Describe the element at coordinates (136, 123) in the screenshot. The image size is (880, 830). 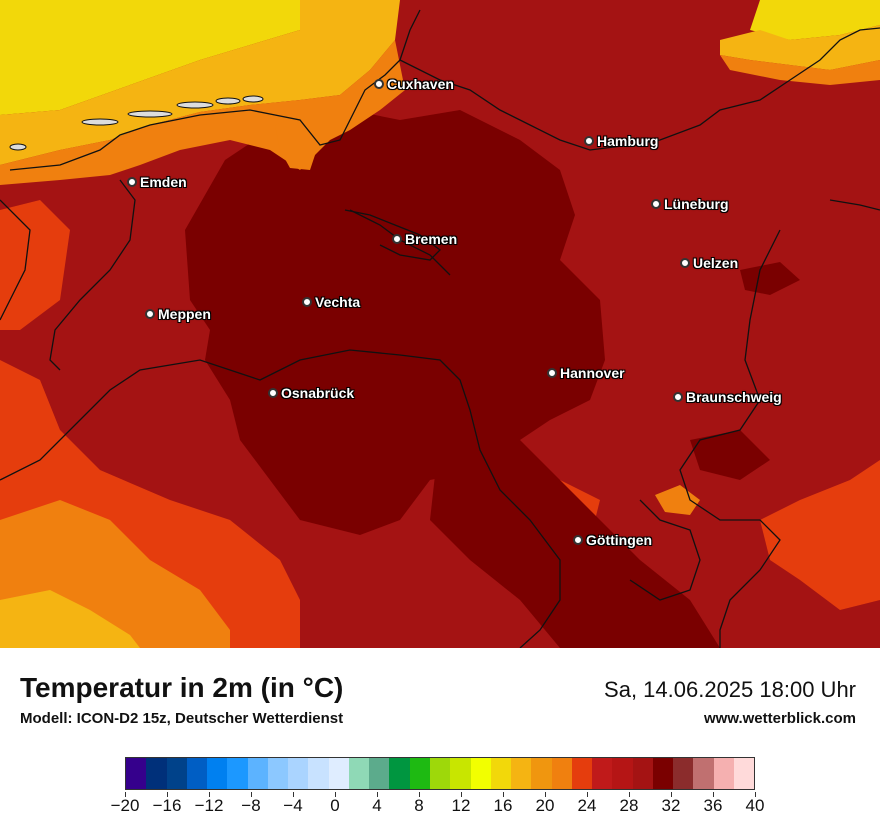
I see `islands` at that location.